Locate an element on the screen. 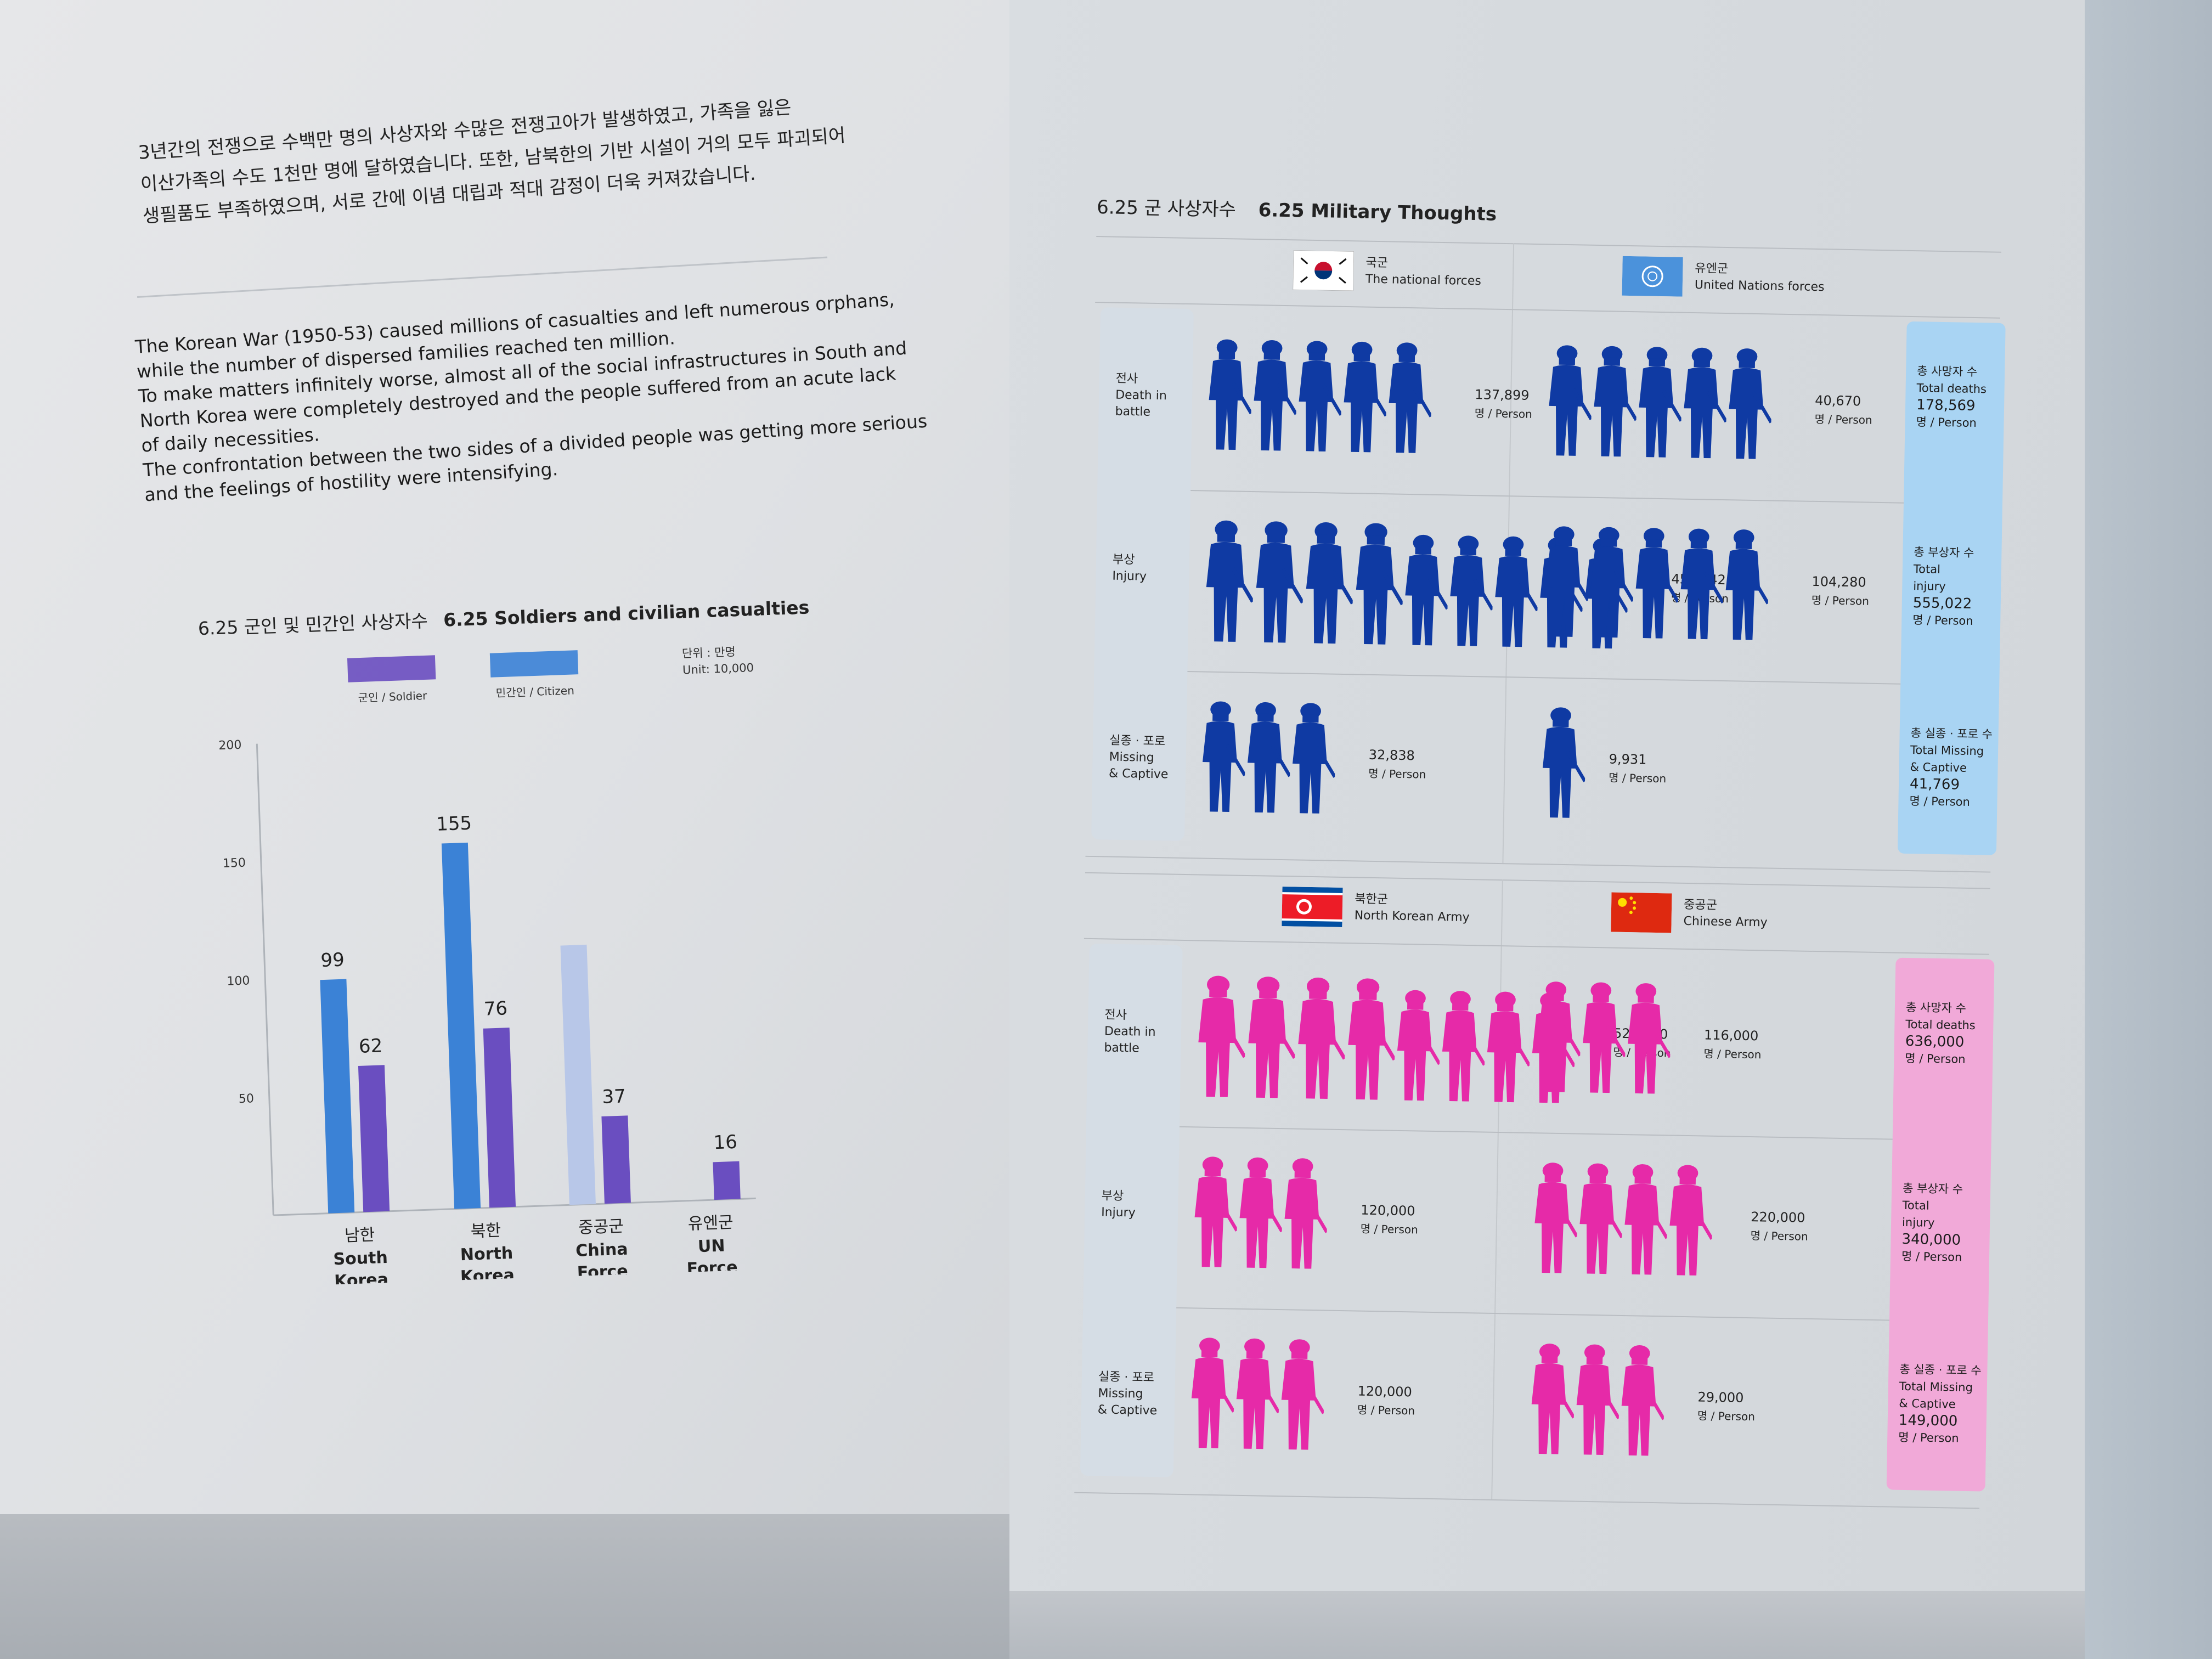 This screenshot has height=1659, width=2212. casualty-number: 120,000 is located at coordinates (1388, 1211).